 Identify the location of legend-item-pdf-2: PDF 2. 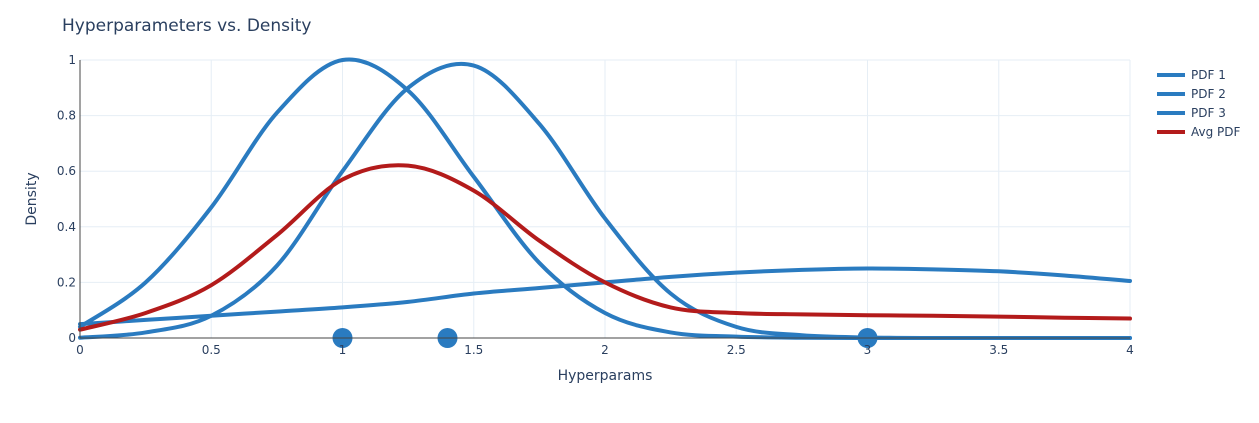
(1191, 94).